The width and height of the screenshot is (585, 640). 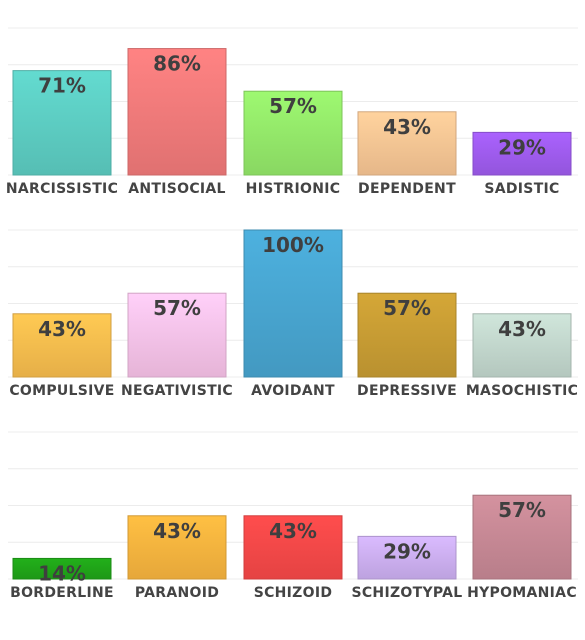 What do you see at coordinates (177, 391) in the screenshot?
I see `category-label-negativistic: NEGATIVISTIC` at bounding box center [177, 391].